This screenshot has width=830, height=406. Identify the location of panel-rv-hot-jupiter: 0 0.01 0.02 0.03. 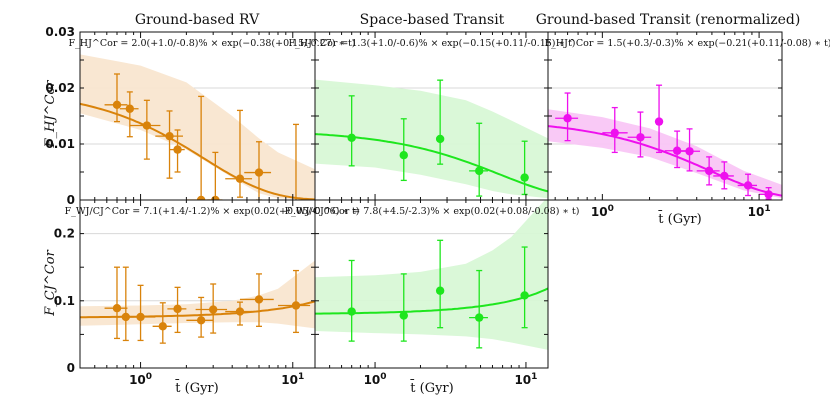
(180, 116).